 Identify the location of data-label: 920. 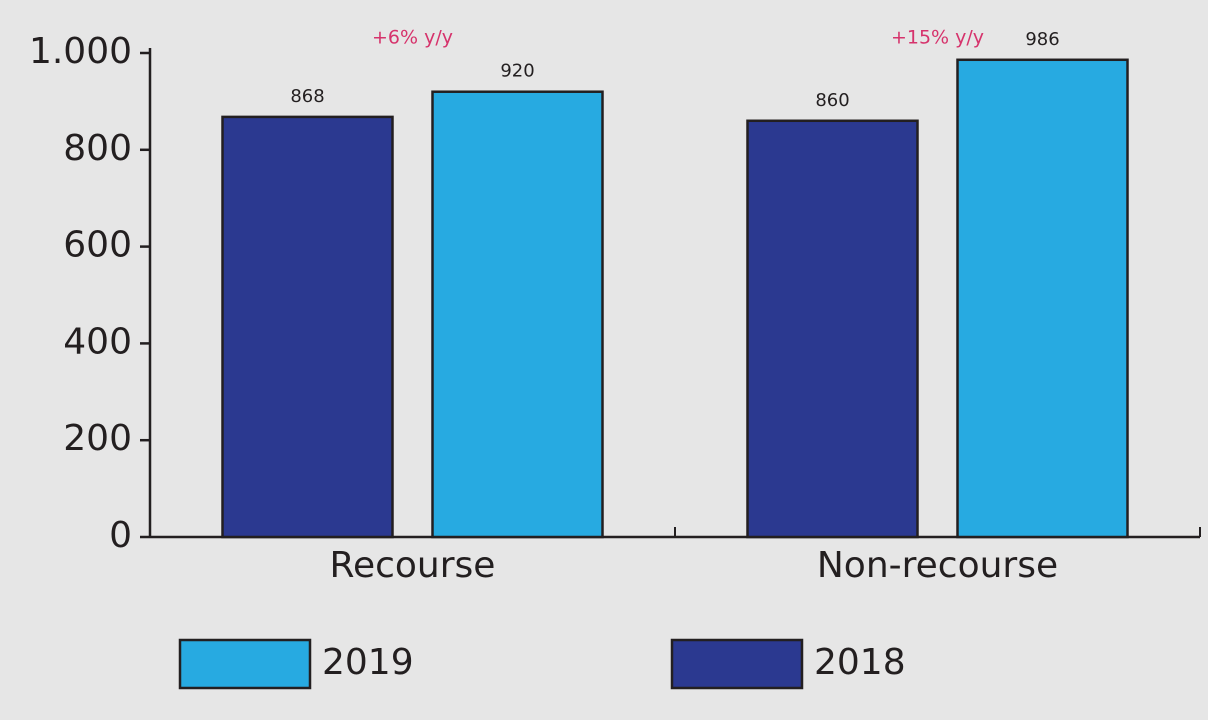
(517, 71).